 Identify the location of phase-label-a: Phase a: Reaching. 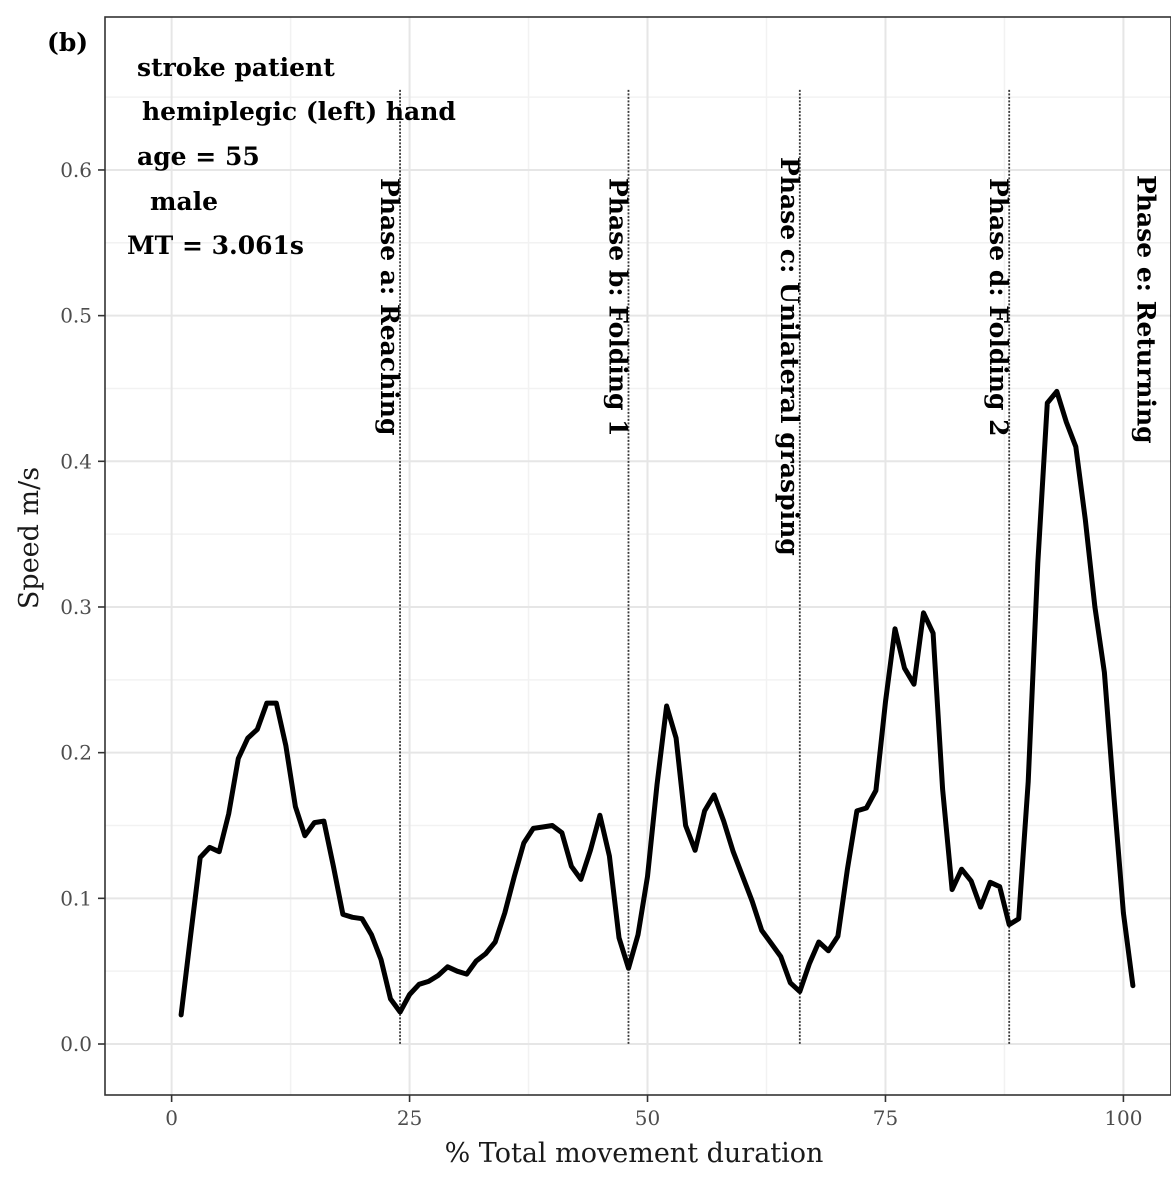
(389, 306).